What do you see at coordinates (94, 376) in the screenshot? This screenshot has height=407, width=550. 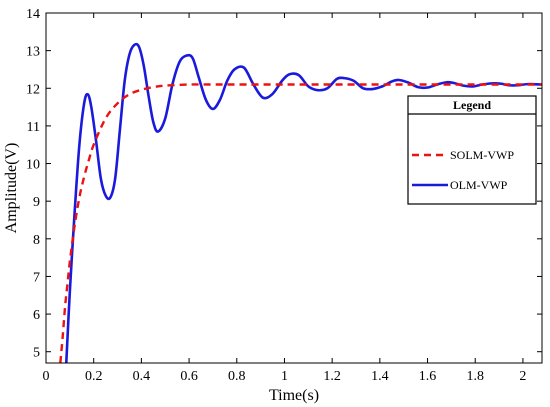 I see `x-tick-label: 0.2` at bounding box center [94, 376].